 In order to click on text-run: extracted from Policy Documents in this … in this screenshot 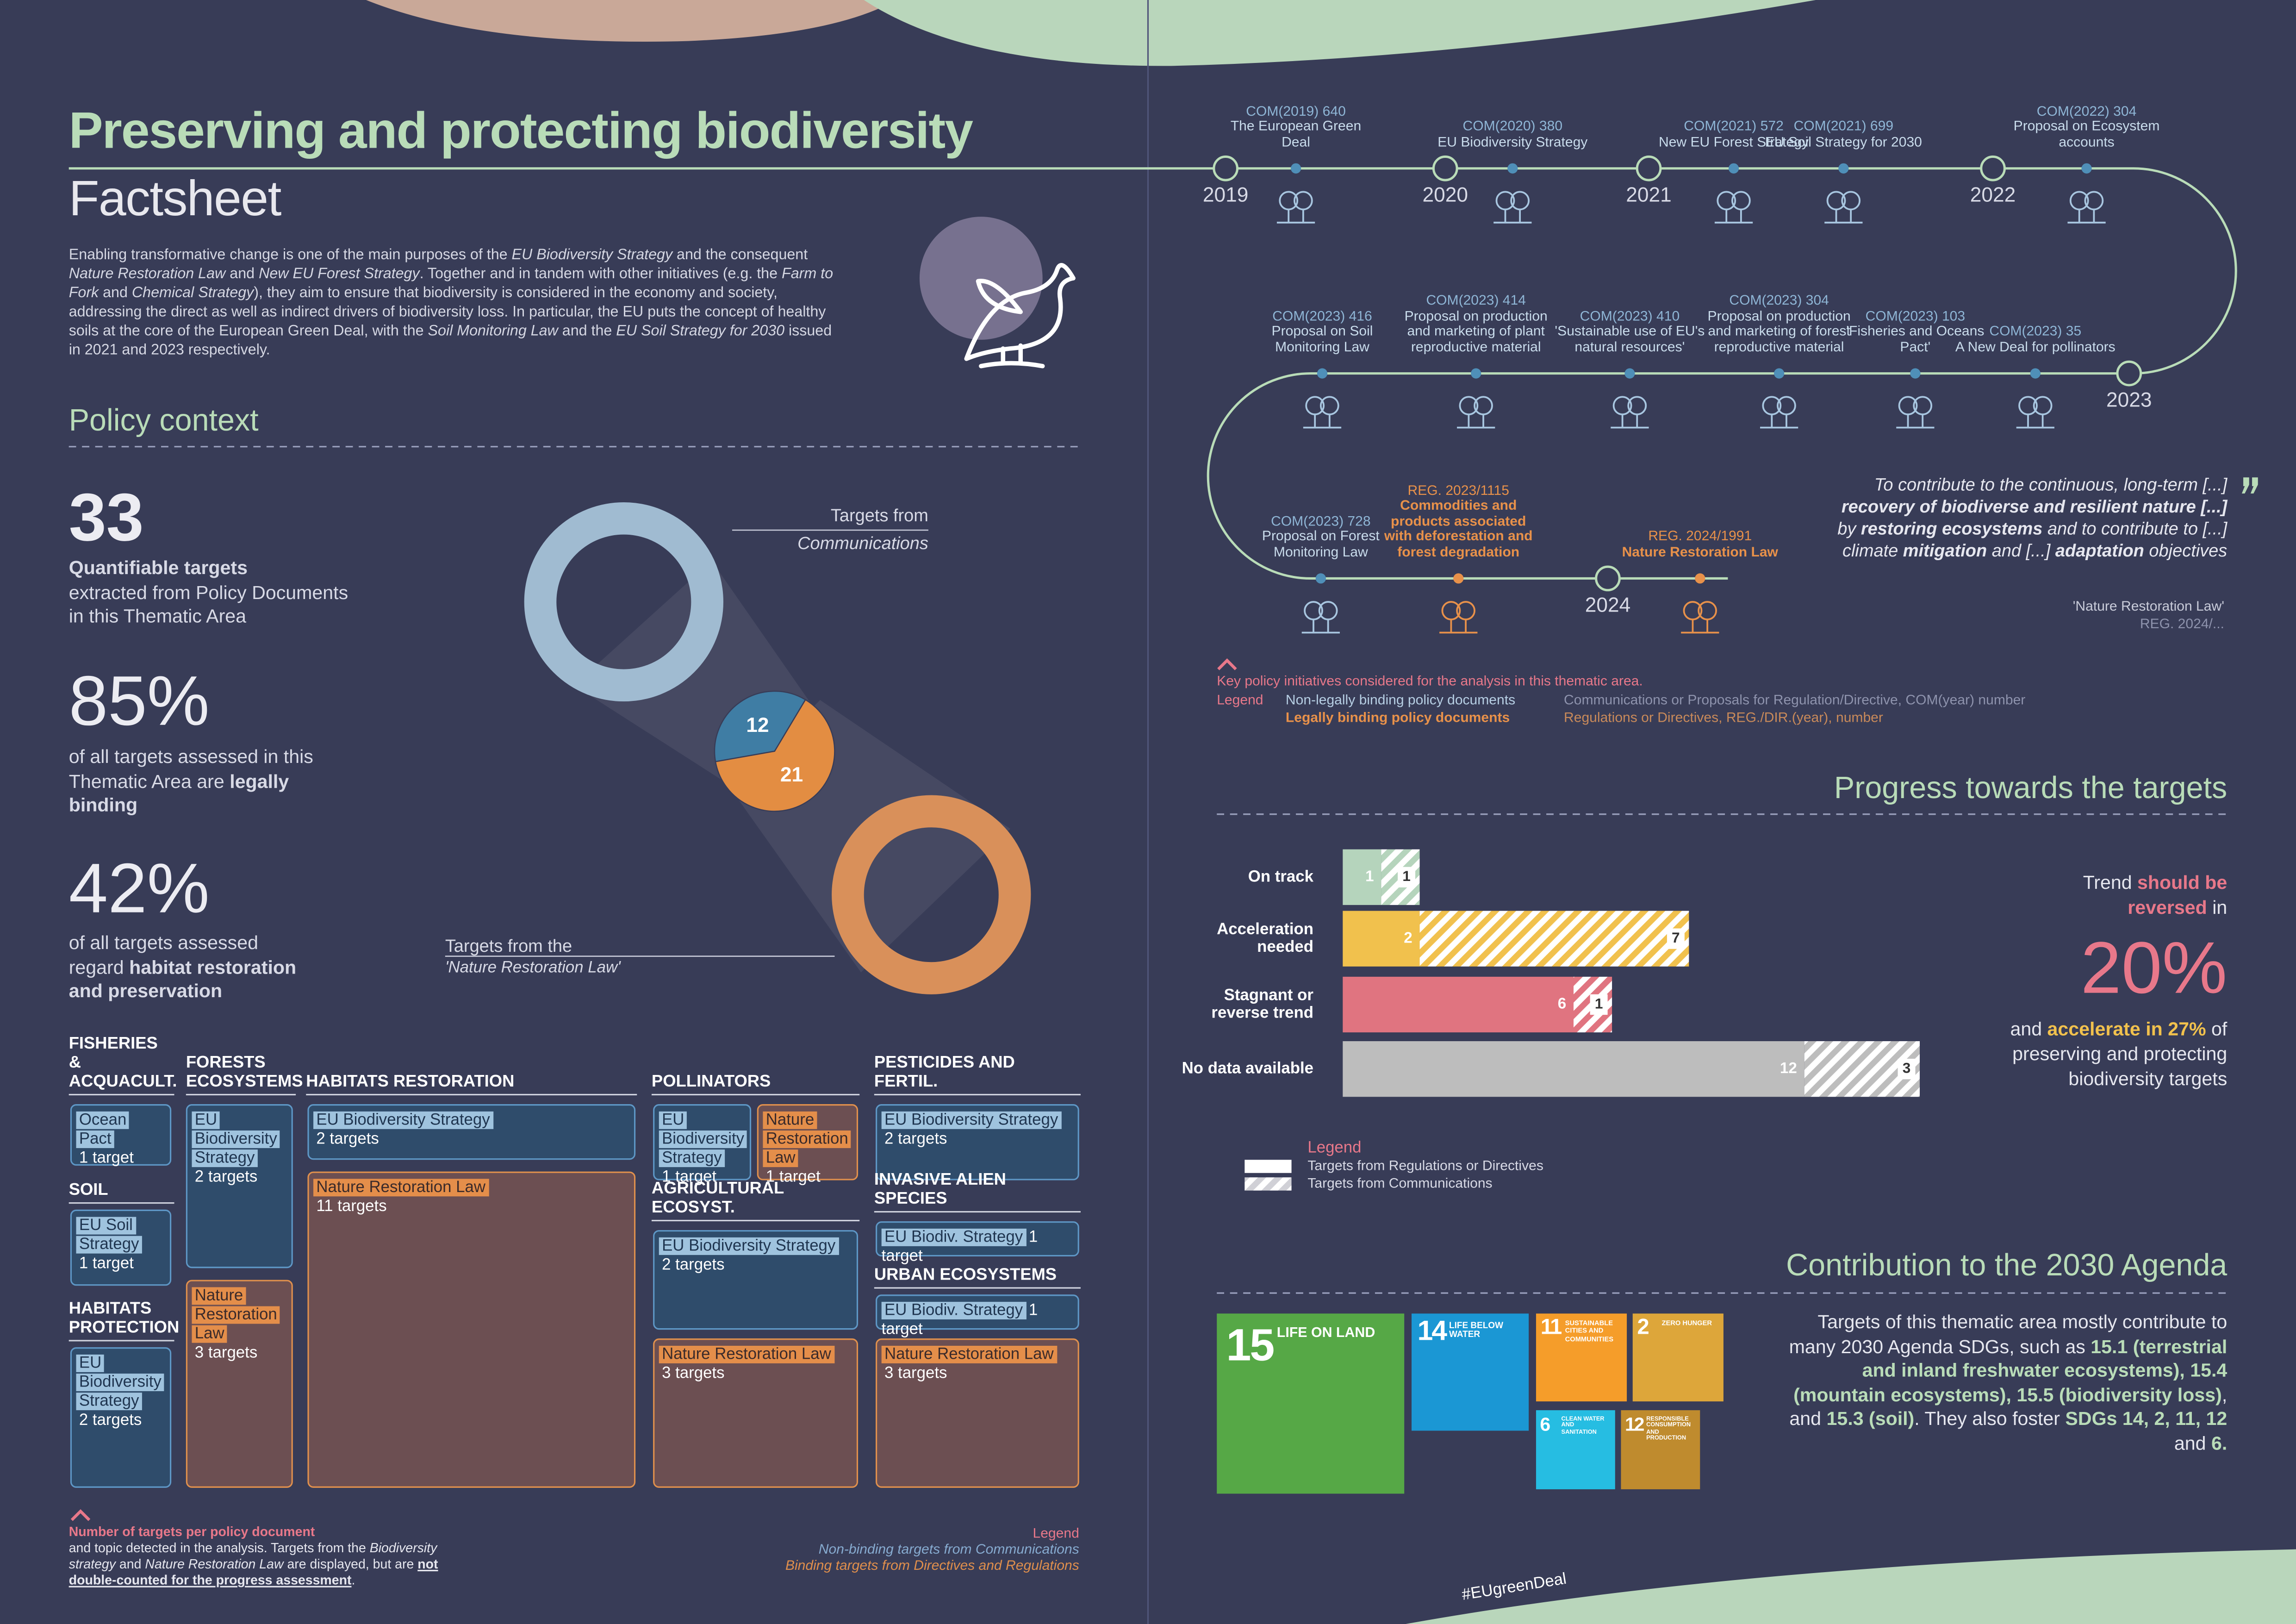, I will do `click(208, 604)`.